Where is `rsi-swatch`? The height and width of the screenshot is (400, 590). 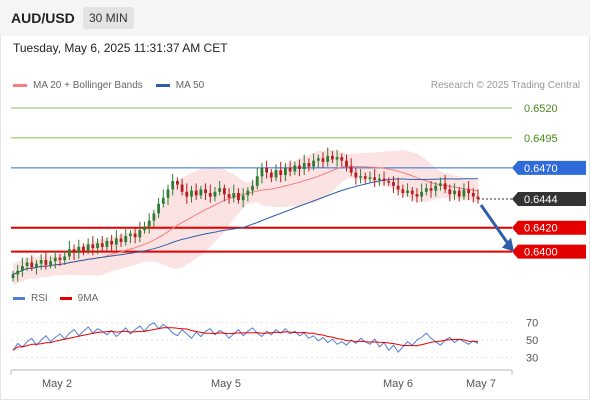 rsi-swatch is located at coordinates (19, 298).